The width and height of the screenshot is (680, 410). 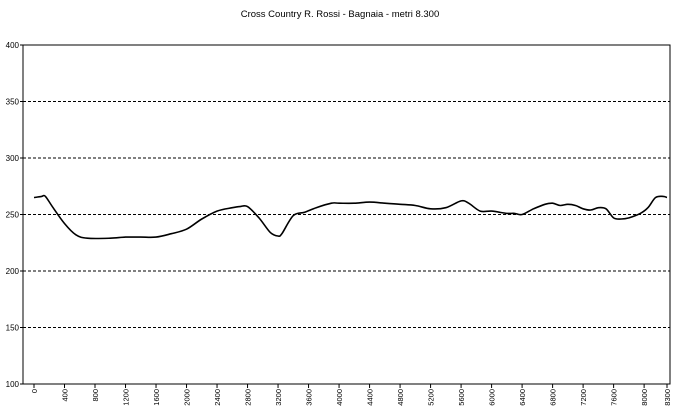 I want to click on x-tick-label: 400, so click(x=65, y=395).